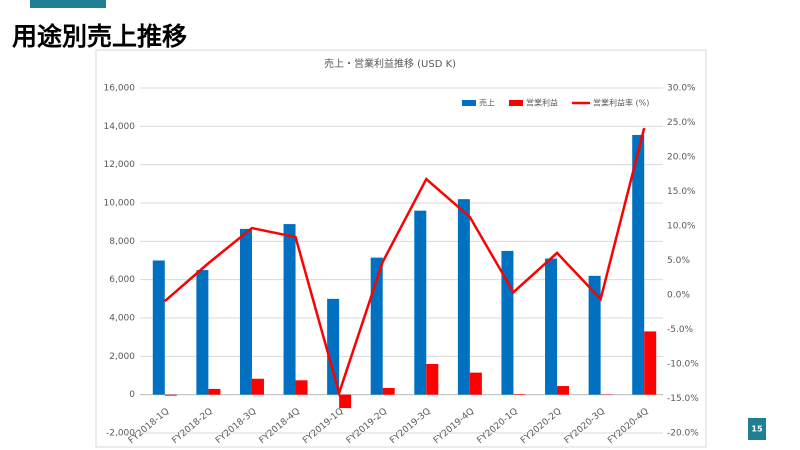 This screenshot has width=800, height=450. What do you see at coordinates (120, 434) in the screenshot?
I see `y-tick-label: -2,000` at bounding box center [120, 434].